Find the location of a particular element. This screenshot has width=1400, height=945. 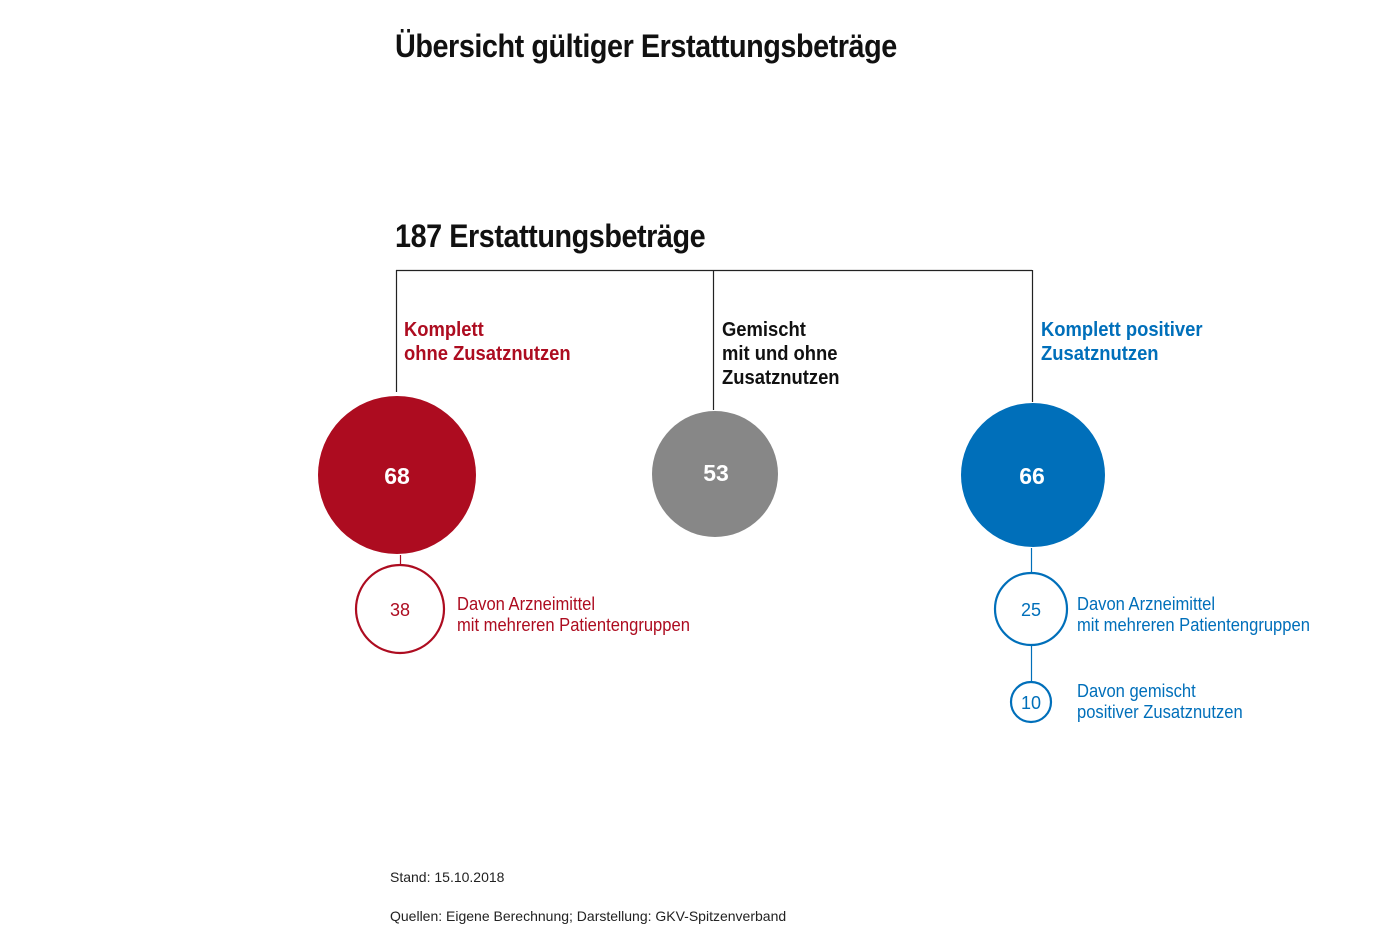

footer-stand: Stand: 15.10.2018 is located at coordinates (447, 877).